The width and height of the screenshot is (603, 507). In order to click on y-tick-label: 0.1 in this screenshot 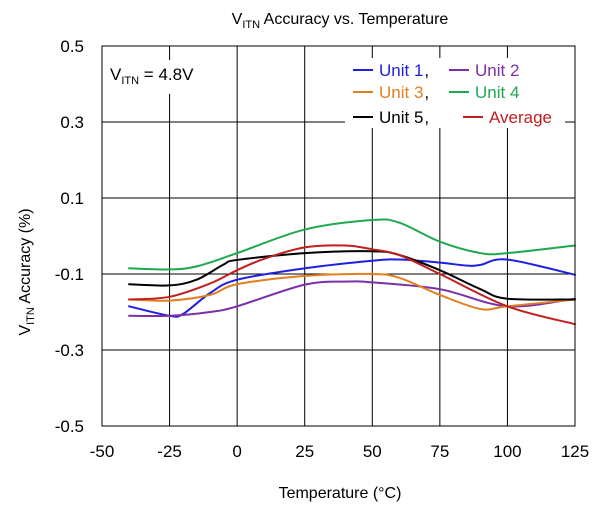, I will do `click(72, 198)`.